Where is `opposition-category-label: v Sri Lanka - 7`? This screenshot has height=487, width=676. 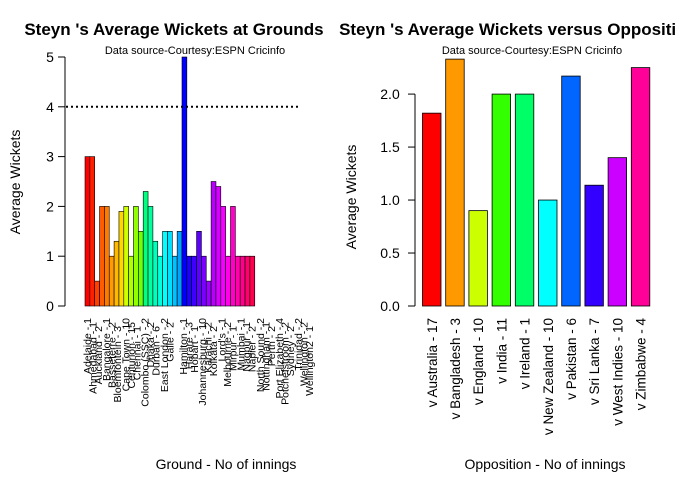 opposition-category-label: v Sri Lanka - 7 is located at coordinates (594, 361).